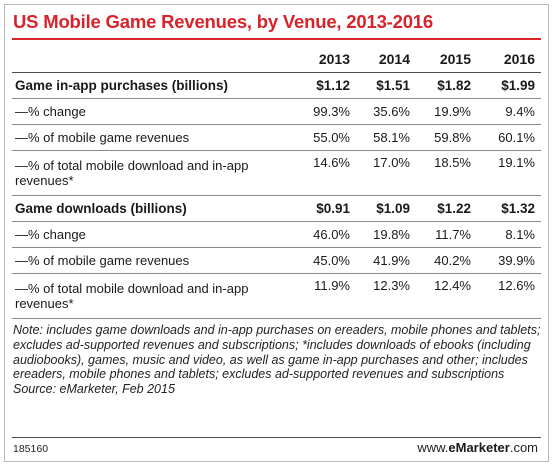 This screenshot has height=466, width=553. What do you see at coordinates (509, 234) in the screenshot?
I see `value-cell: 8.1%` at bounding box center [509, 234].